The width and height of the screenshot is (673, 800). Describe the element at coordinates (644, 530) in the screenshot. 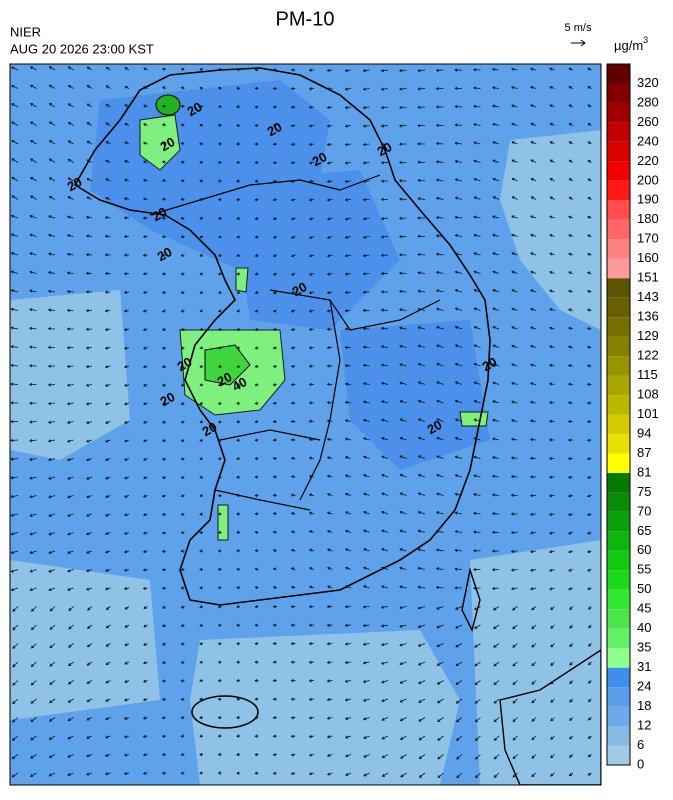

I see `colorbar-label: 65` at that location.